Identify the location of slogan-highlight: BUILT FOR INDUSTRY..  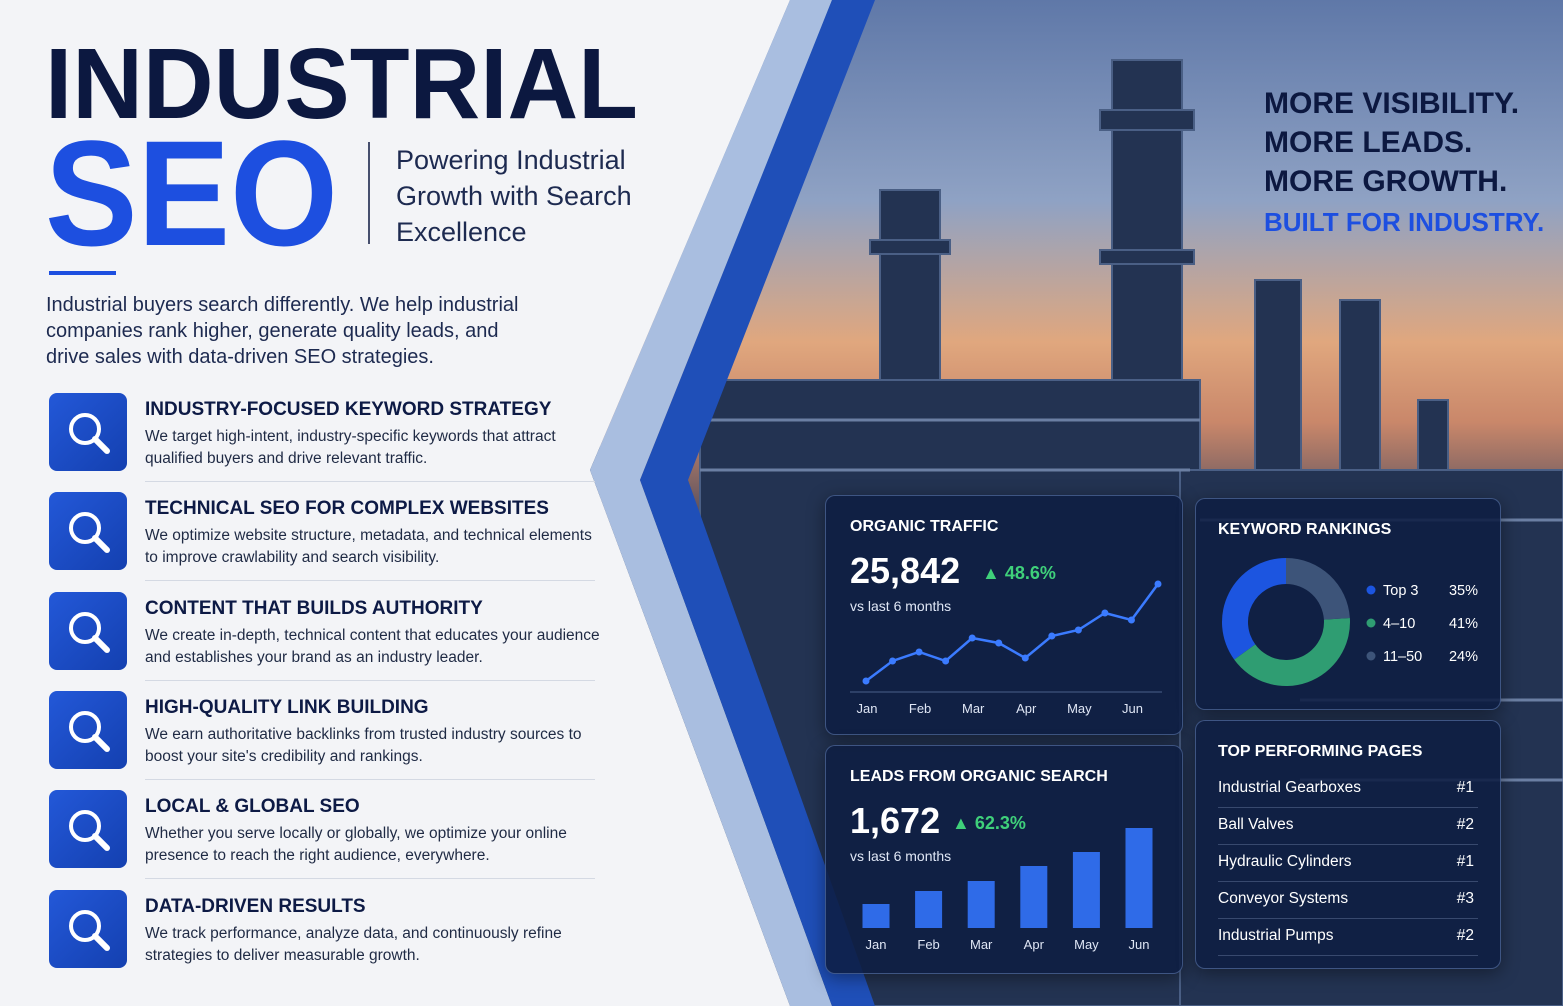
(1404, 222).